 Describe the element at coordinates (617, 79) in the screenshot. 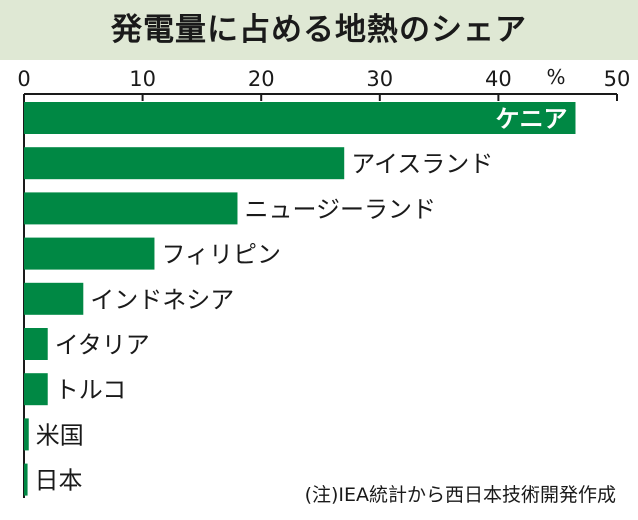

I see `x-tick-label: 50` at that location.